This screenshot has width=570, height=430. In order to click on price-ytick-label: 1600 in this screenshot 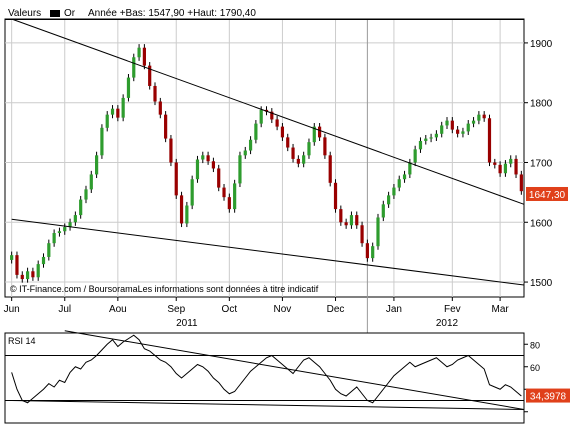, I will do `click(541, 223)`.